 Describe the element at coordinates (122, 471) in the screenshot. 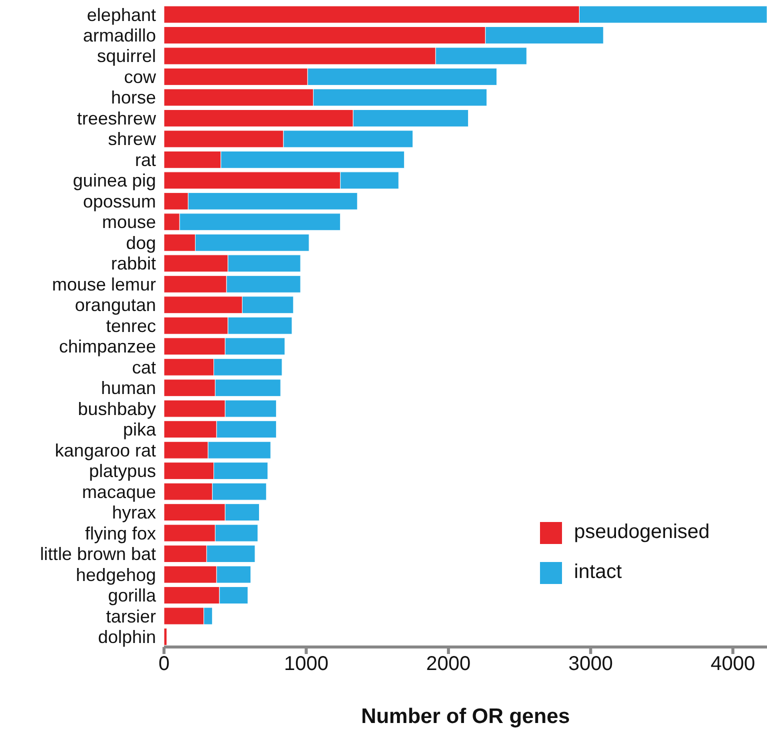

I see `y-tick-label: platypus` at that location.